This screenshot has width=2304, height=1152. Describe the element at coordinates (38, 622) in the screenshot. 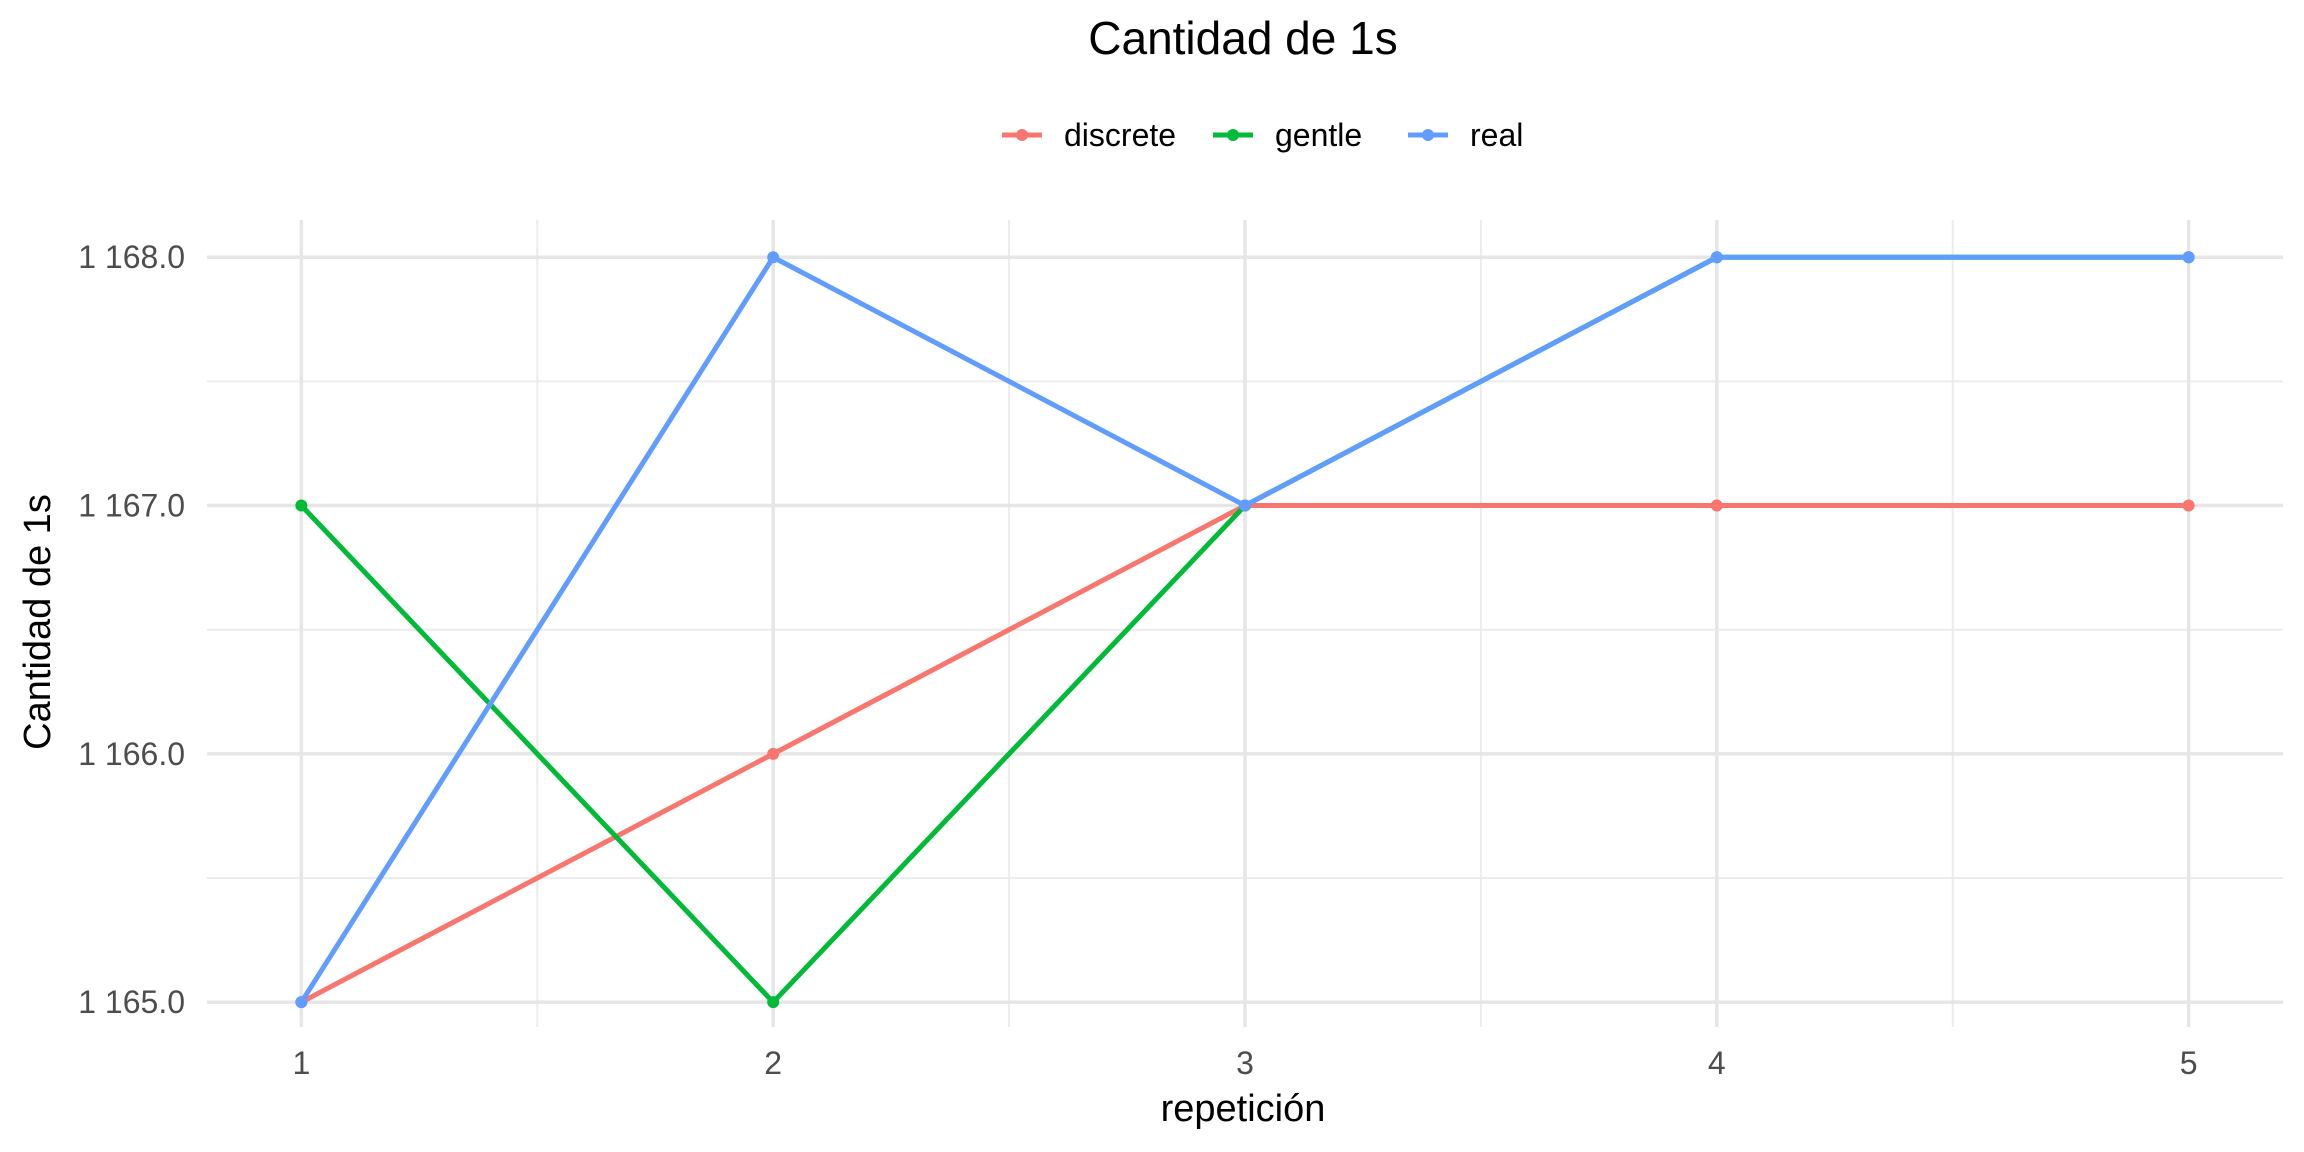

I see `y-axis-title: Cantidad de 1s` at that location.